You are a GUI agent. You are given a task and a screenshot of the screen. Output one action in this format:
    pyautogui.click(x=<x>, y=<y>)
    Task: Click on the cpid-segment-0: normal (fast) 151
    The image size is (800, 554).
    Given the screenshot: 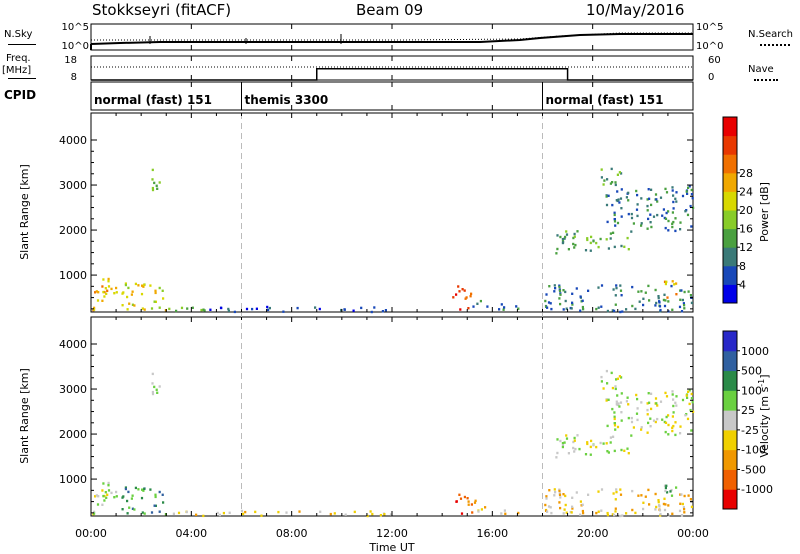 What is the action you would take?
    pyautogui.click(x=153, y=100)
    